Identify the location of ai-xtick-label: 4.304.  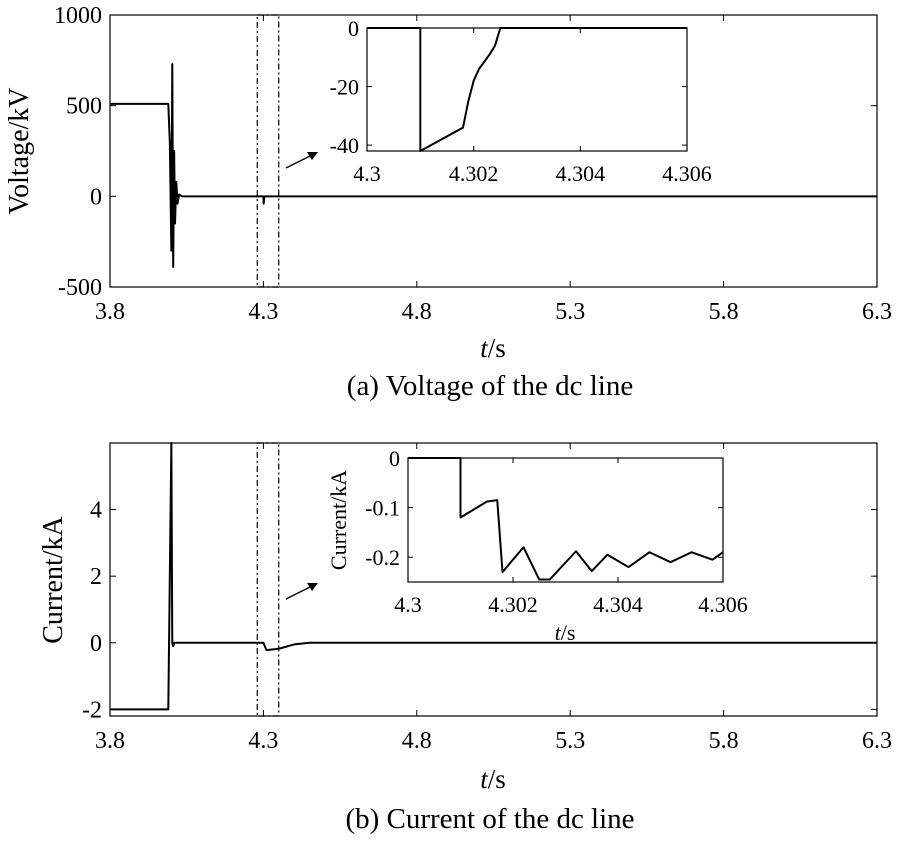
(581, 173).